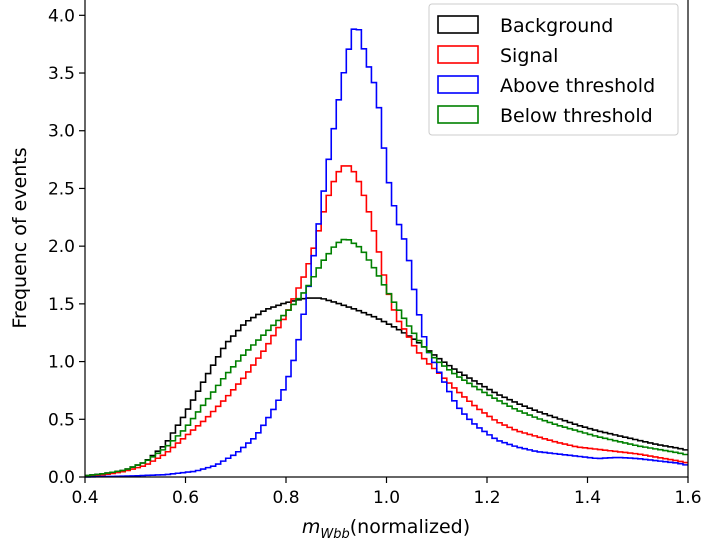 This screenshot has height=546, width=704. Describe the element at coordinates (61, 189) in the screenshot. I see `y-tick-label: 2.5` at that location.